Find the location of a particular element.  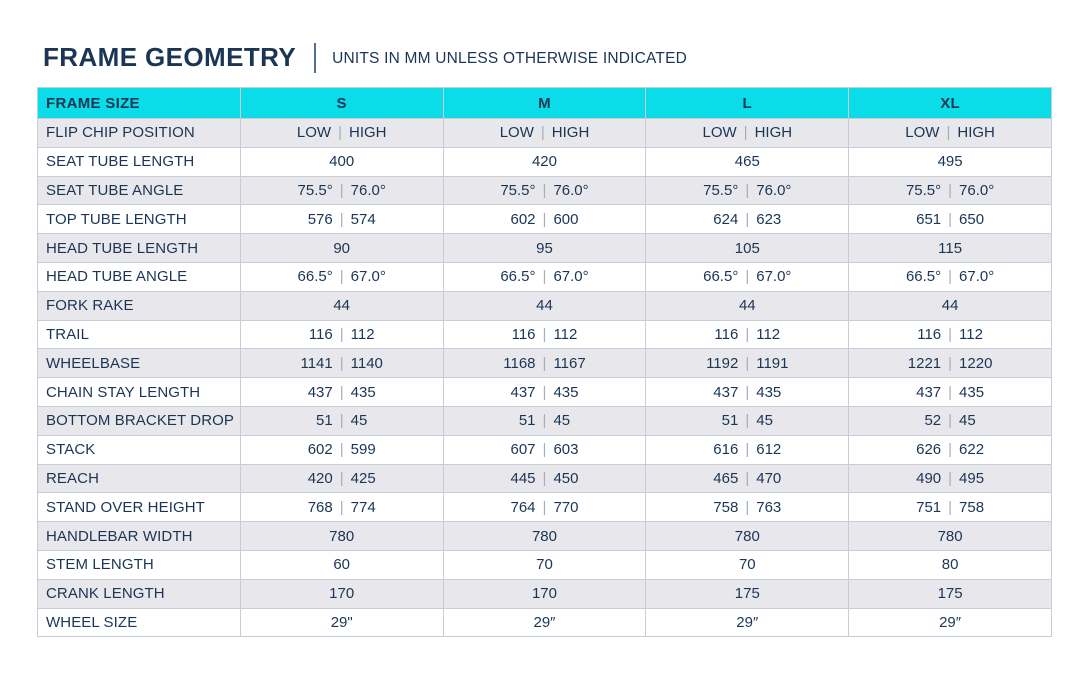

value-high: 622 is located at coordinates (972, 450).